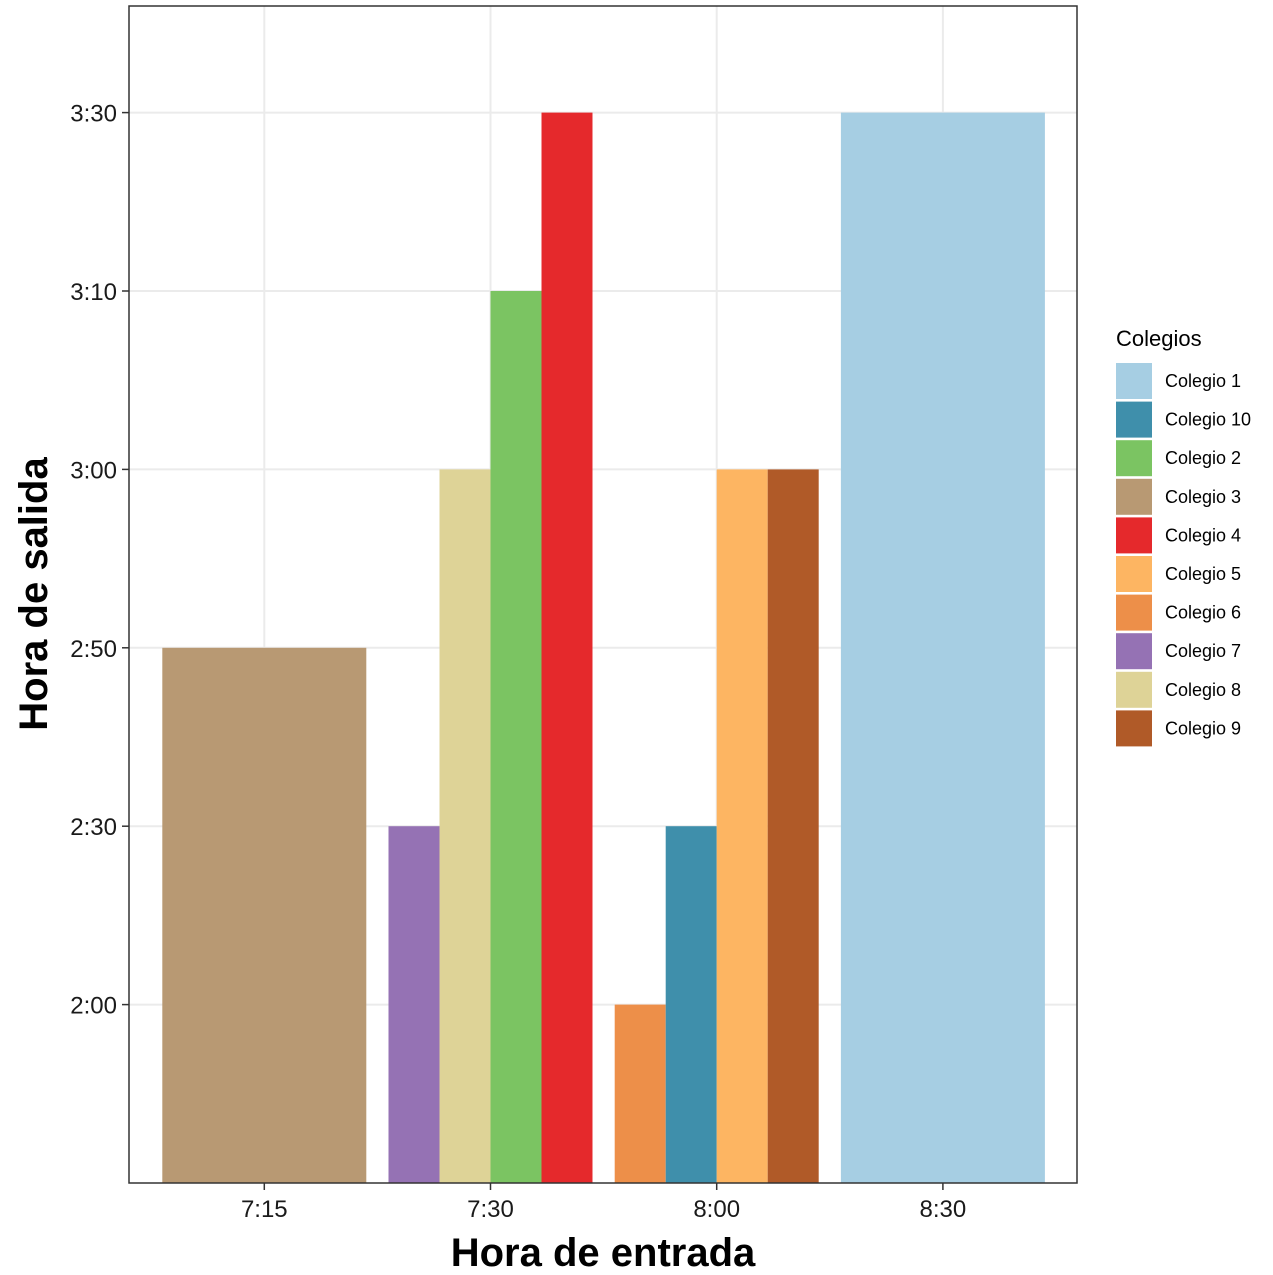  What do you see at coordinates (1203, 651) in the screenshot?
I see `legend-label: Colegio 7` at bounding box center [1203, 651].